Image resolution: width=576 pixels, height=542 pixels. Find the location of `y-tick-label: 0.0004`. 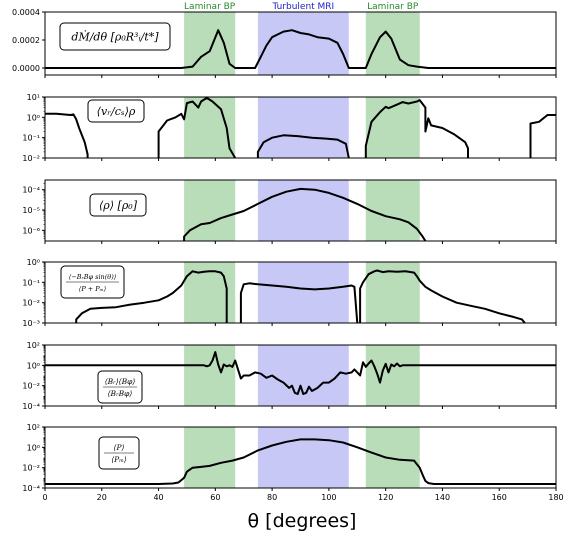

y-tick-label: 0.0004 is located at coordinates (26, 12).